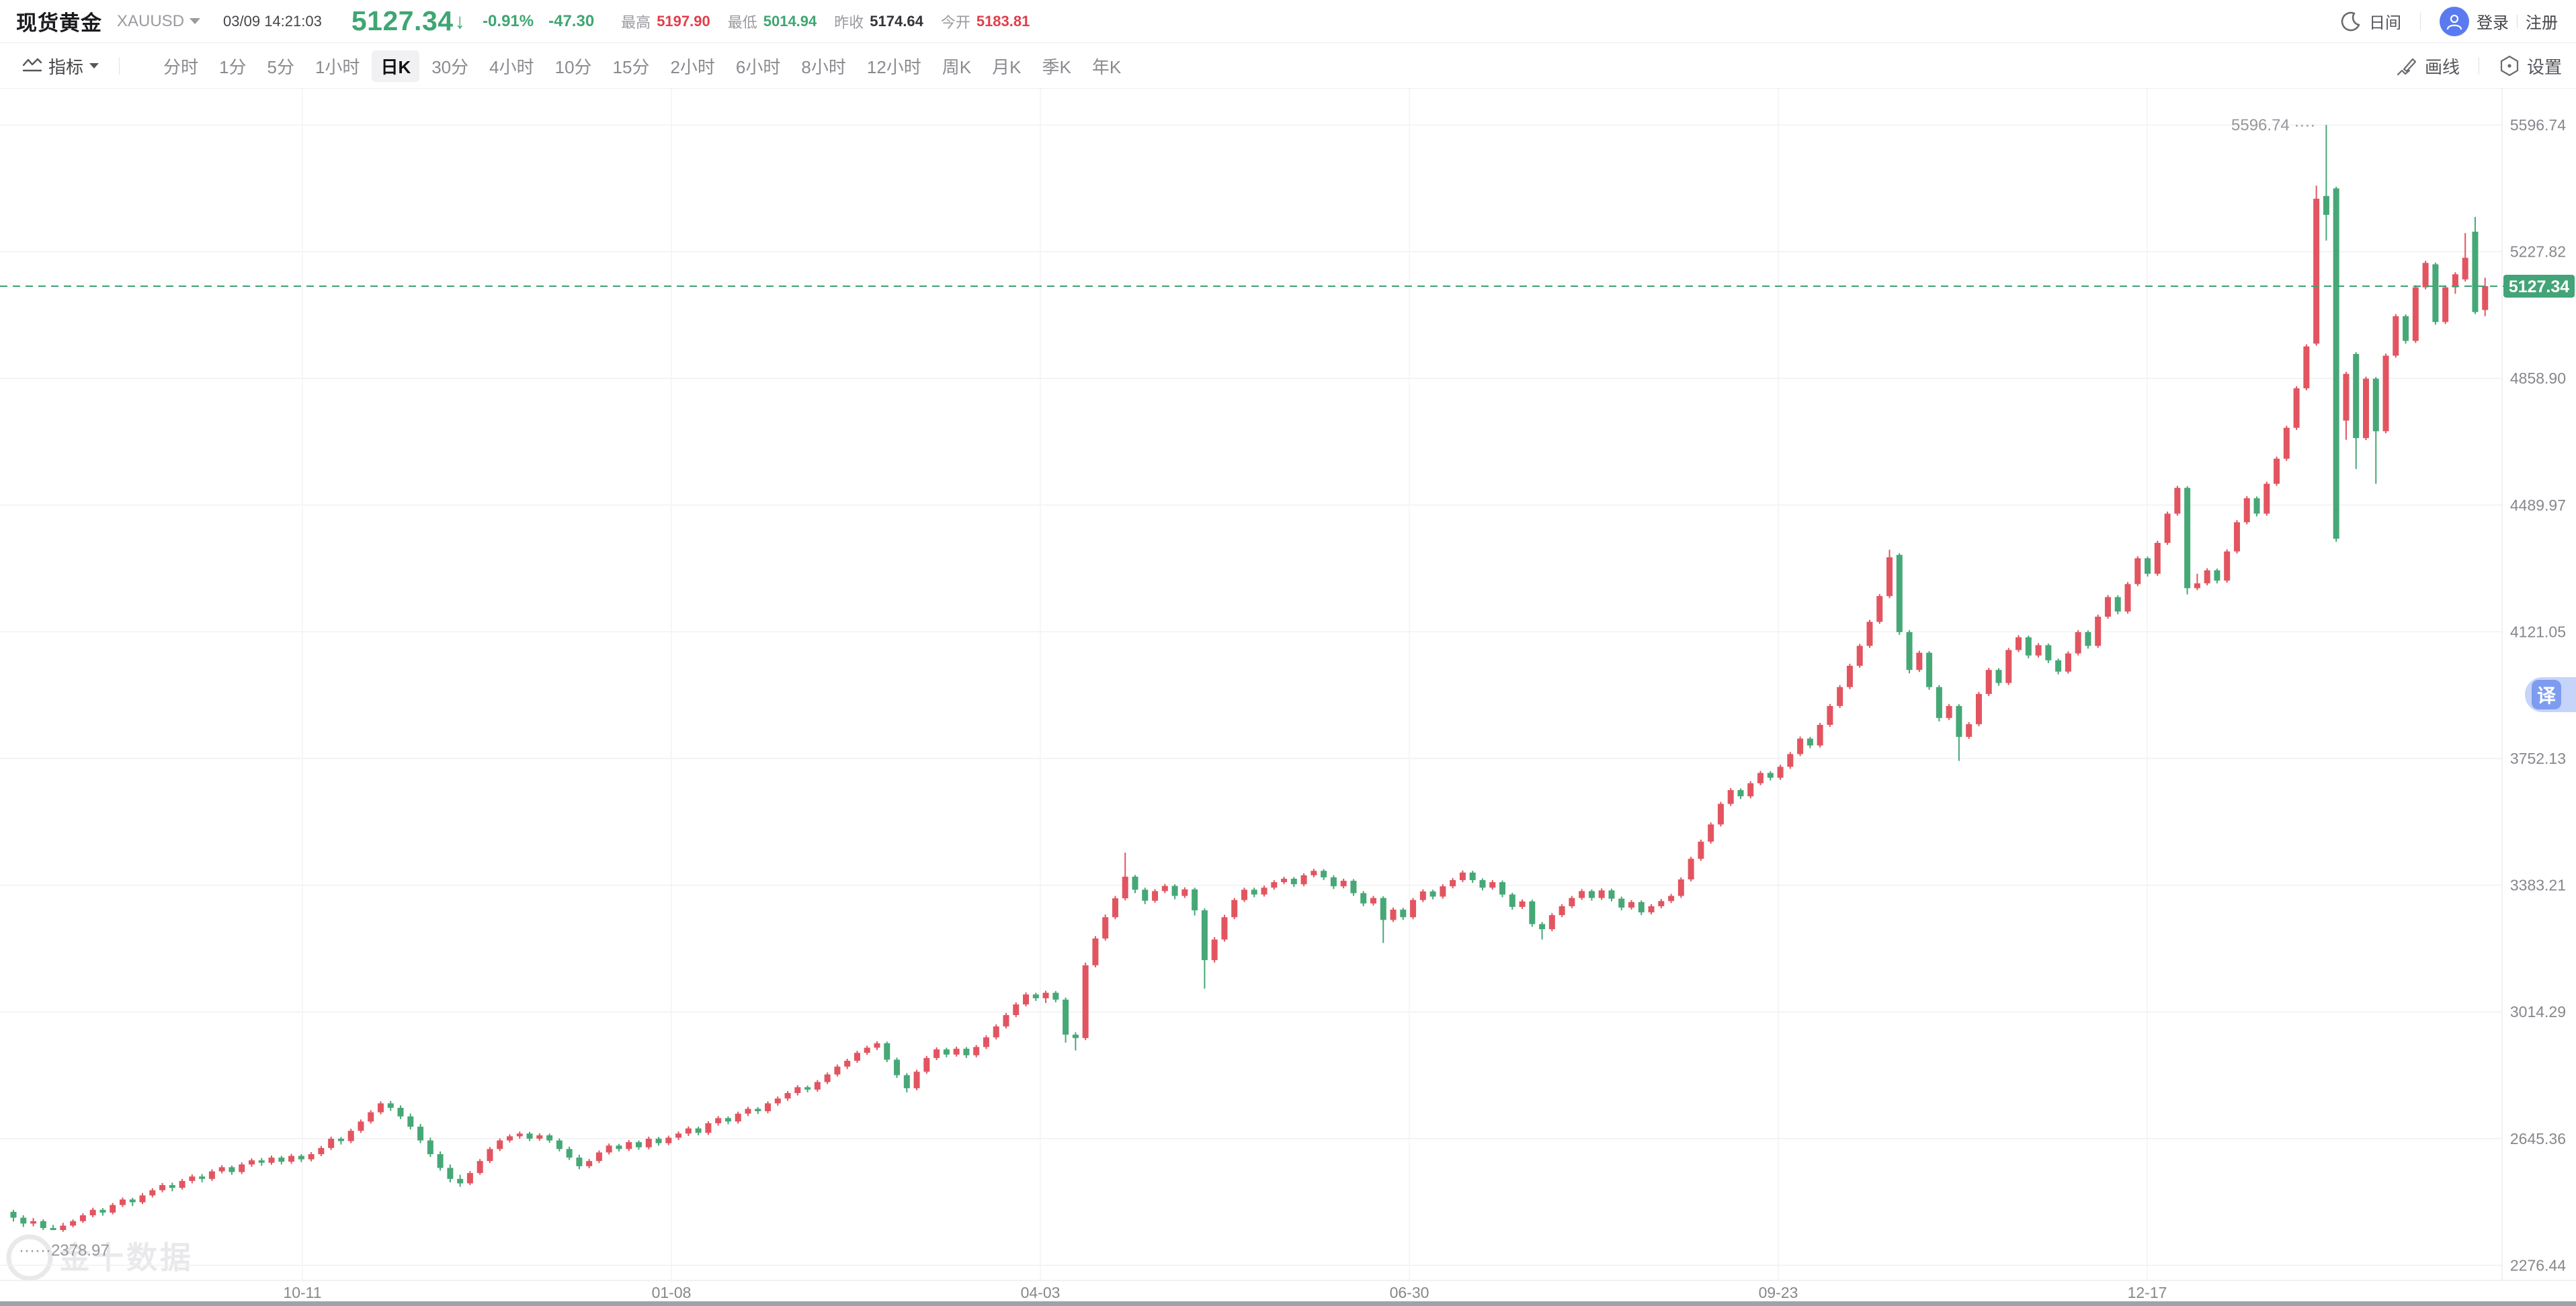  Describe the element at coordinates (1006, 66) in the screenshot. I see `timeframe-月K: 月K` at that location.